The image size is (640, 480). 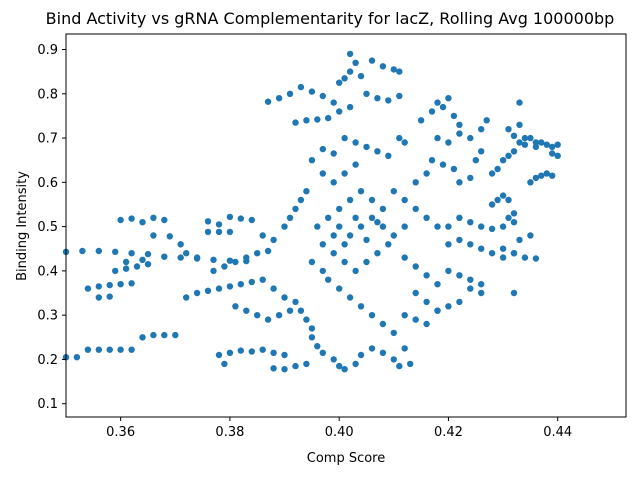 I want to click on x-tick-label: 0.40, so click(x=339, y=432).